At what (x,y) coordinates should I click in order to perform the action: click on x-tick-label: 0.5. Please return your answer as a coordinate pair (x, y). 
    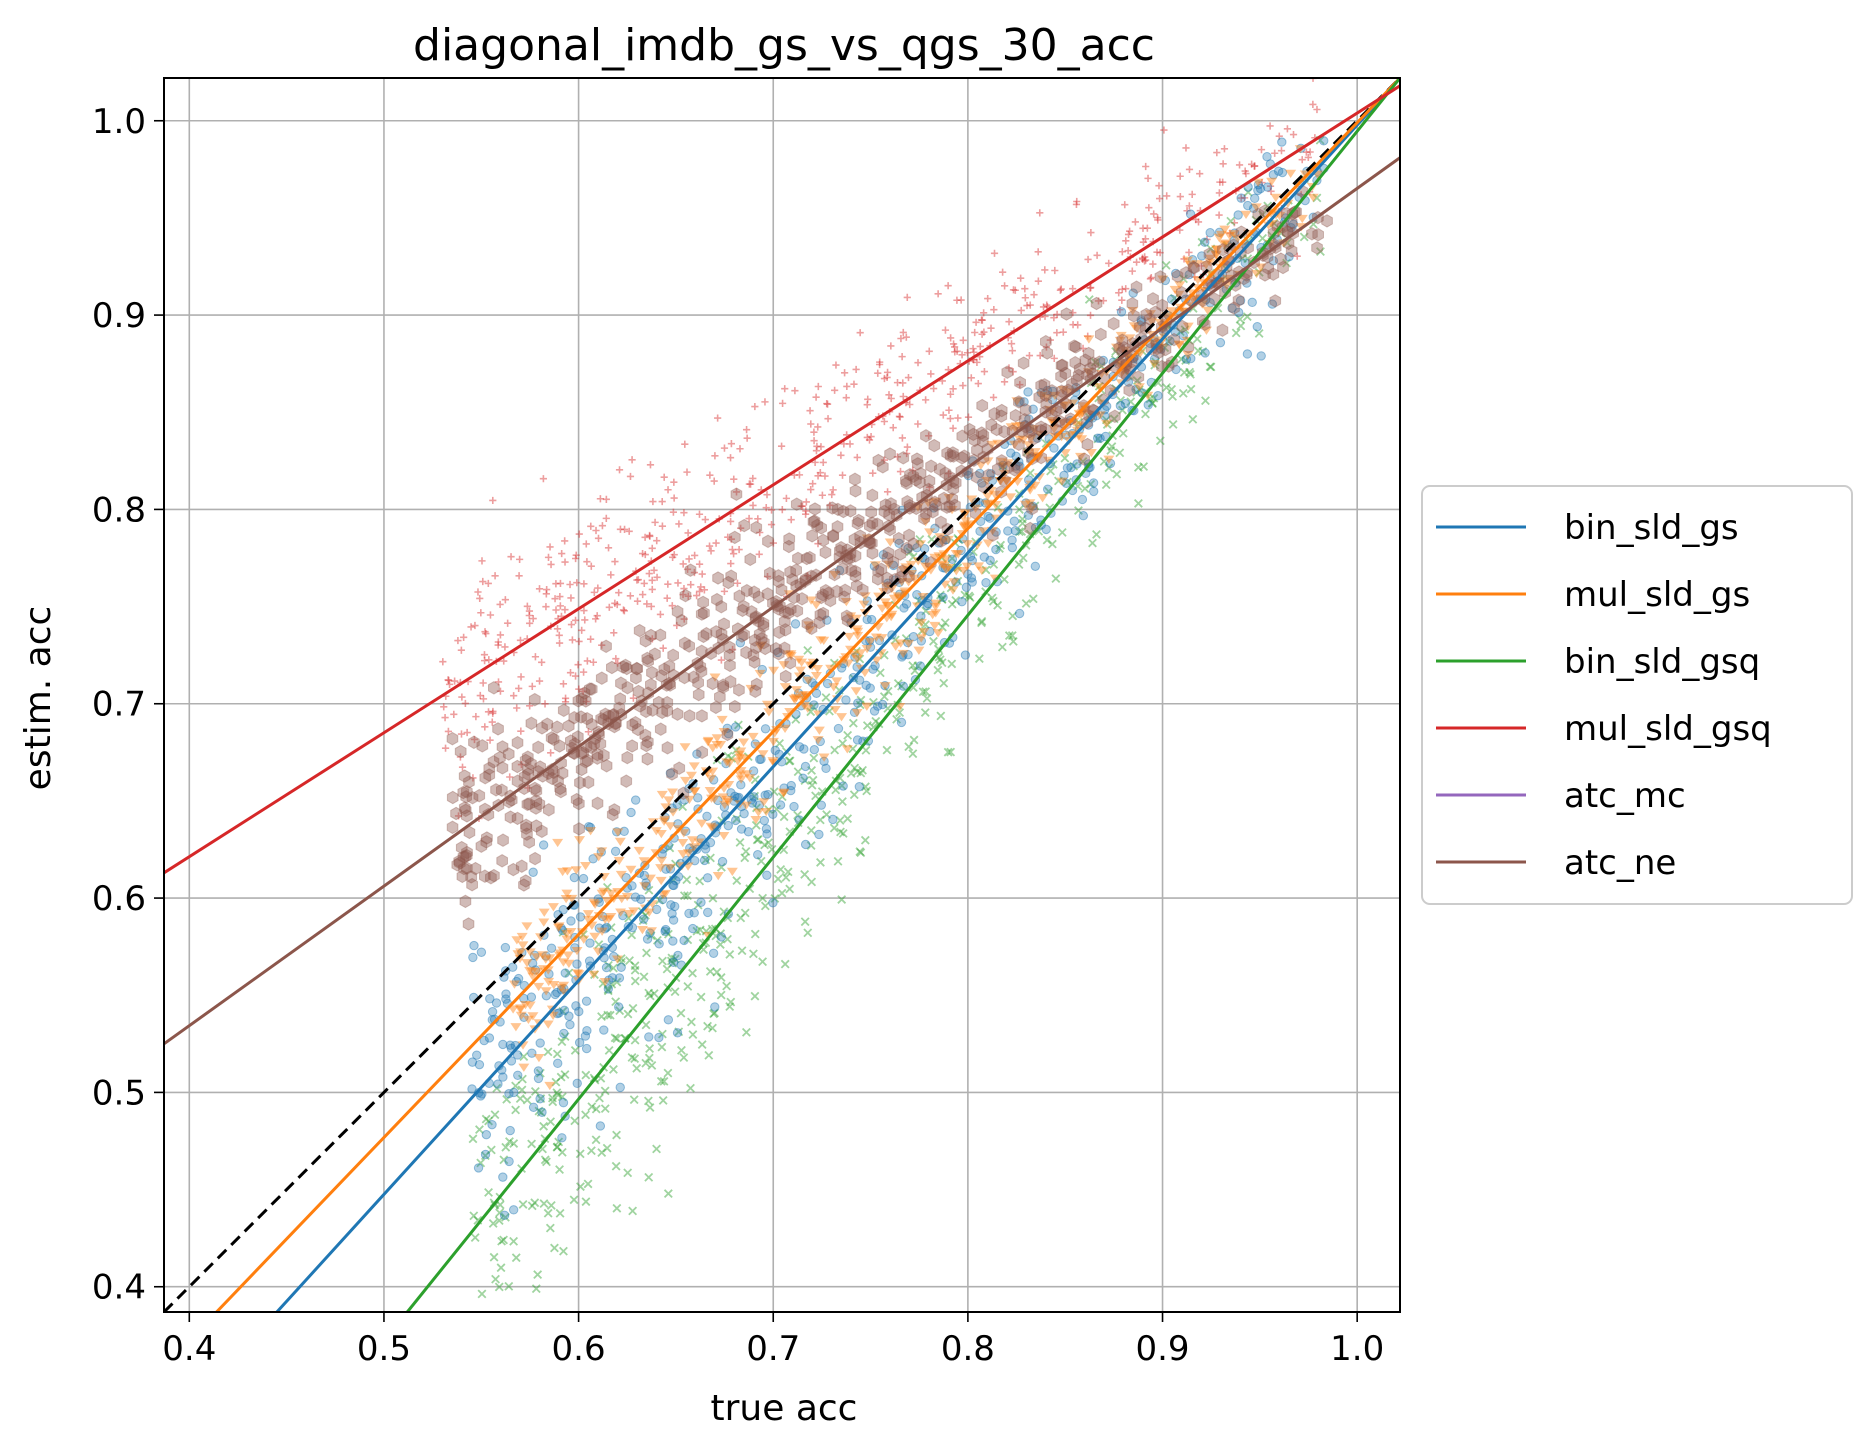
    Looking at the image, I should click on (384, 1349).